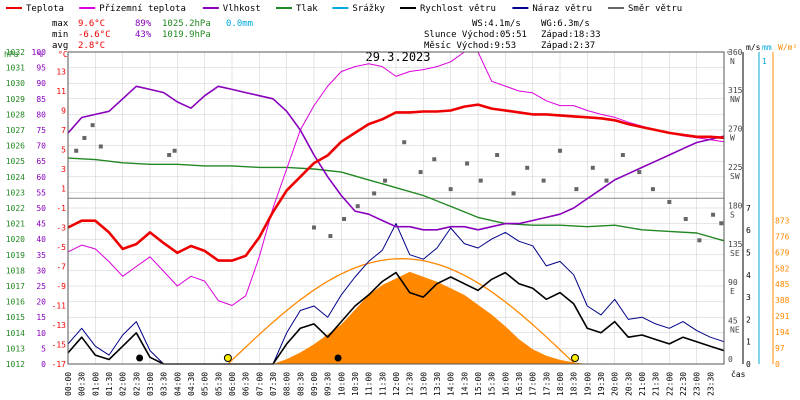 This screenshot has width=800, height=400. I want to click on axis-tick-wm2: 485, so click(782, 284).